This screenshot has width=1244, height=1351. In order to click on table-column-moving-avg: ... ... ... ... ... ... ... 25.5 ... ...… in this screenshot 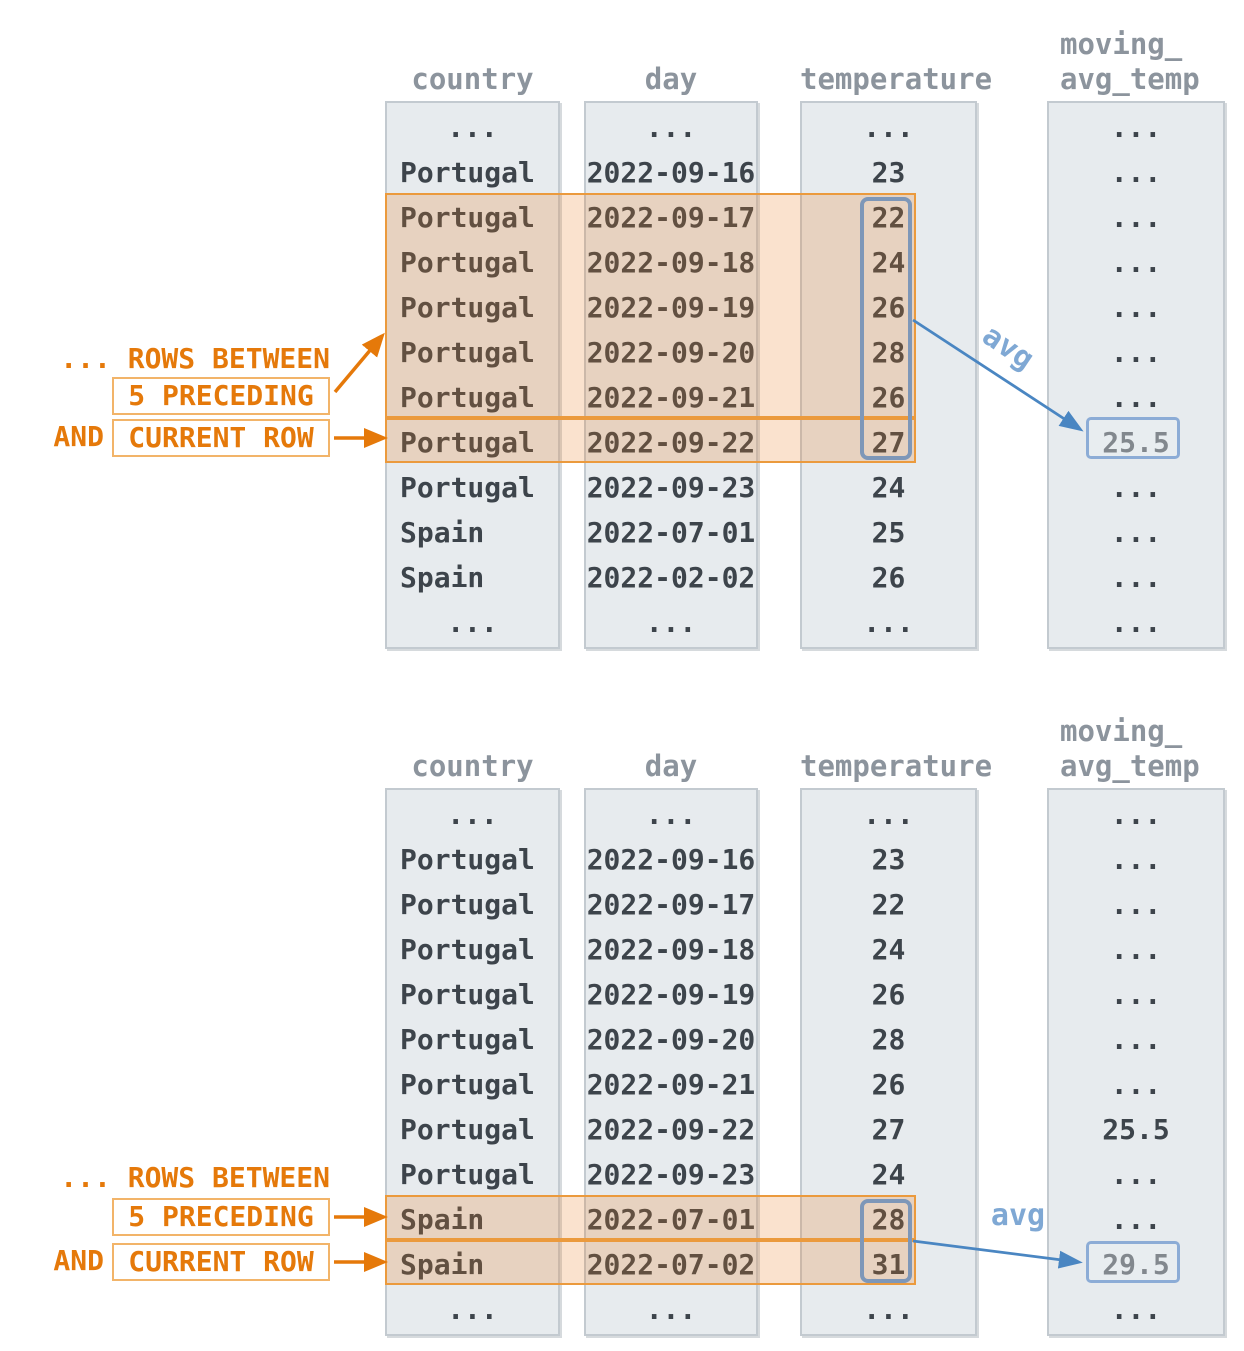, I will do `click(1136, 1062)`.